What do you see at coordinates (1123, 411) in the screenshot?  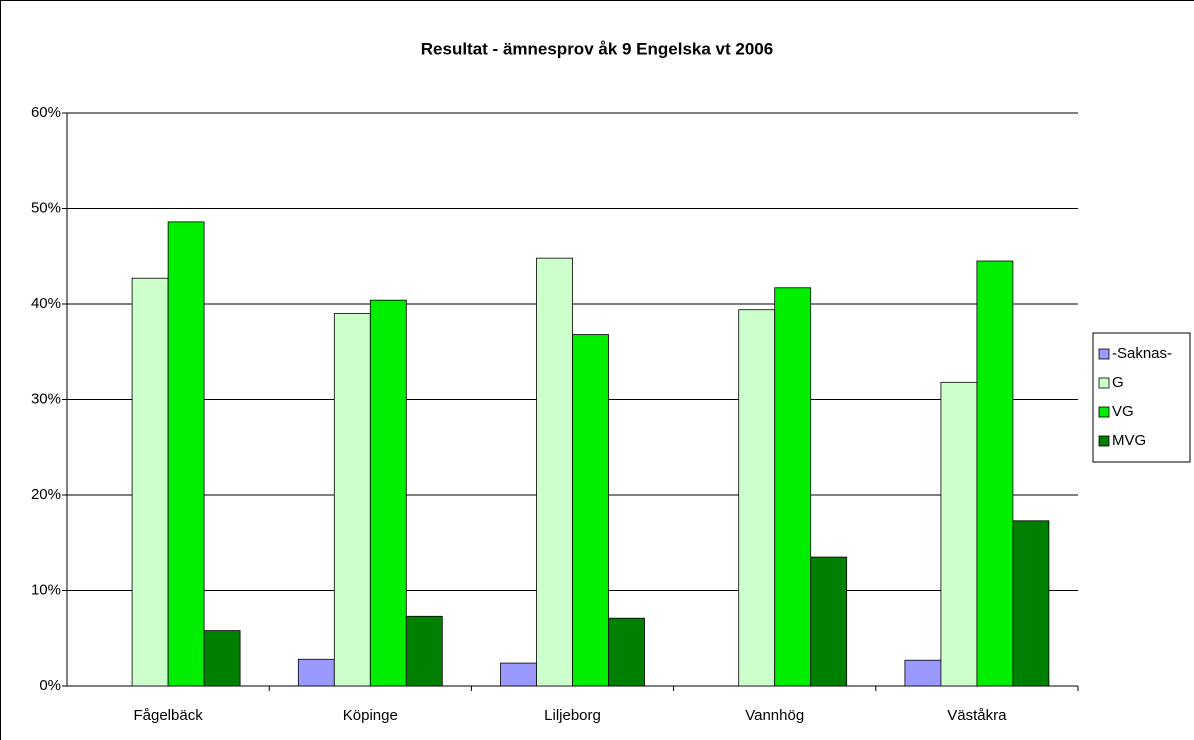 I see `legend-label: VG` at bounding box center [1123, 411].